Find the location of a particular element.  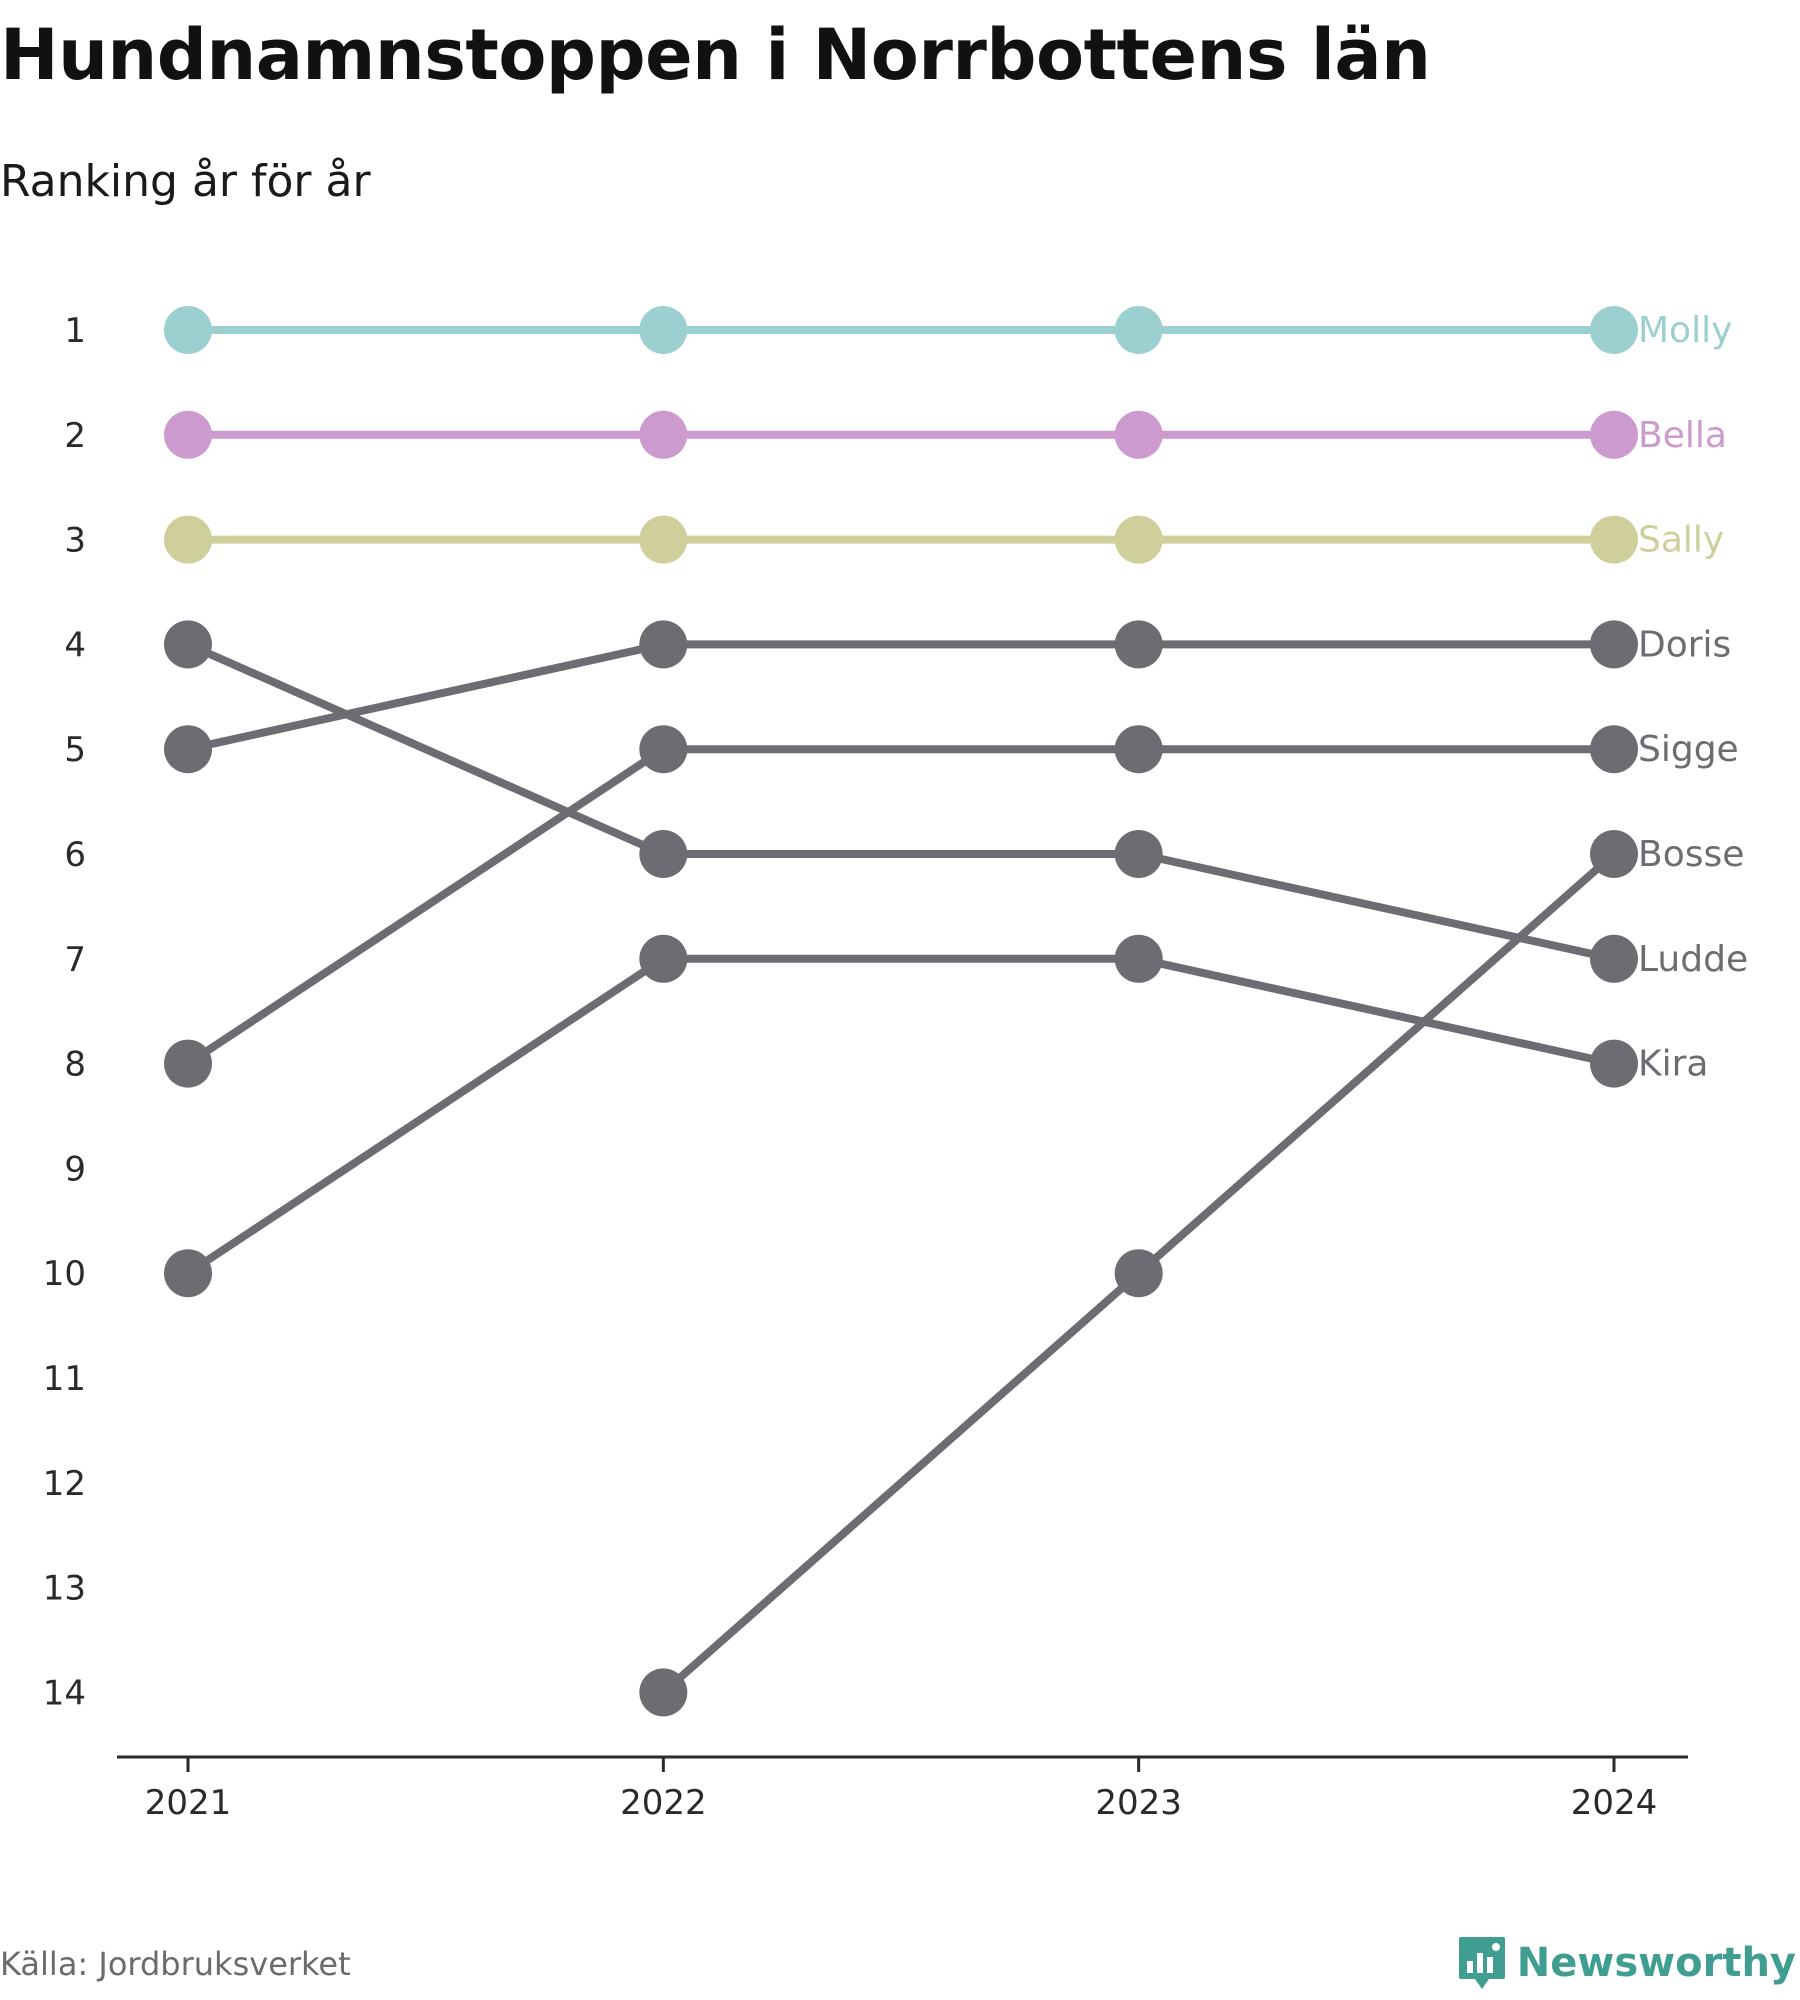

y-tick-label: 8 is located at coordinates (75, 1065).